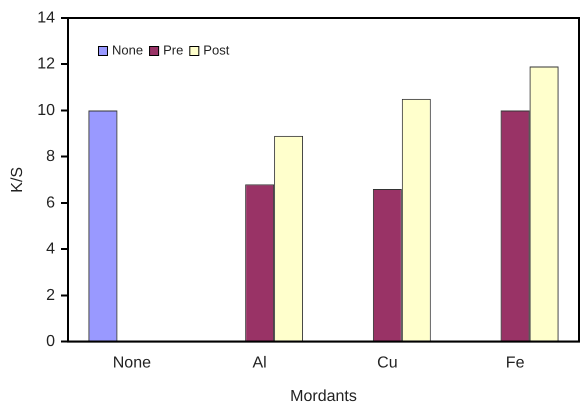  I want to click on legend-label: Pre, so click(173, 50).